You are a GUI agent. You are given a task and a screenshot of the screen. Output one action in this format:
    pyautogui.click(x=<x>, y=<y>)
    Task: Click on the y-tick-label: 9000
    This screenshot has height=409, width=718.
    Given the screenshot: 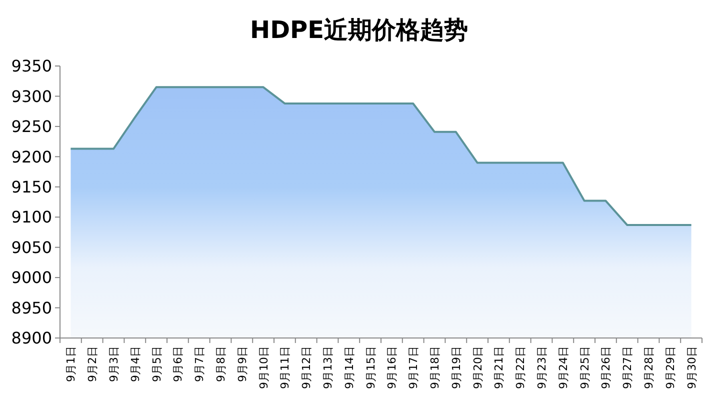 What is the action you would take?
    pyautogui.click(x=31, y=278)
    